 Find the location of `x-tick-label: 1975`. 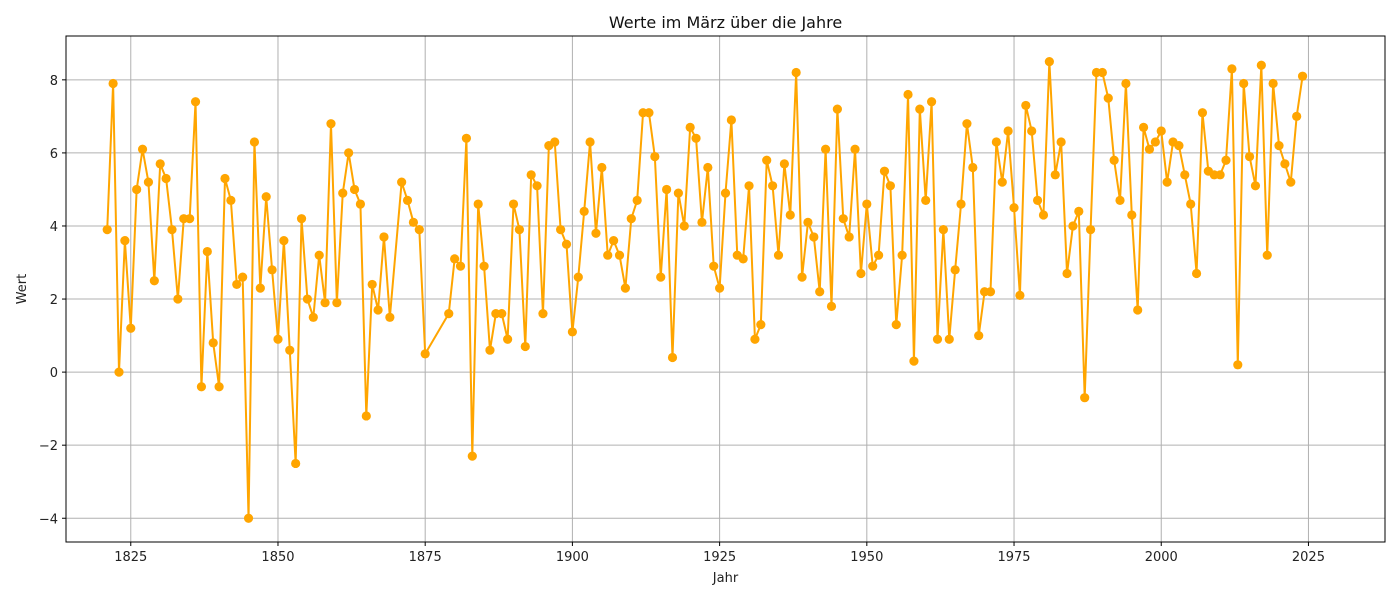

x-tick-label: 1975 is located at coordinates (1013, 557).